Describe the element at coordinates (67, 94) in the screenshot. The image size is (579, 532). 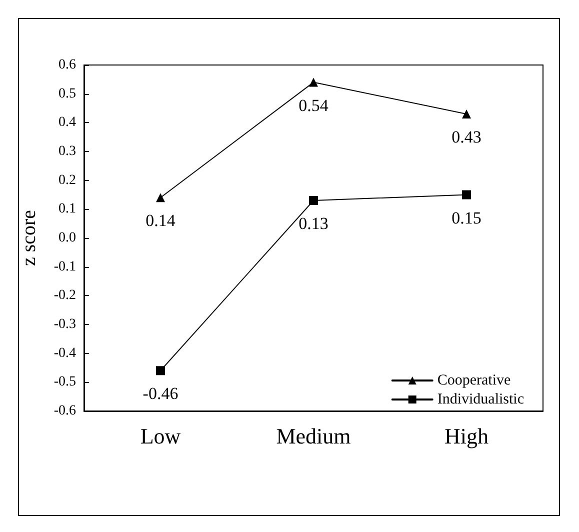
I see `y-tick-label: 0.5` at that location.